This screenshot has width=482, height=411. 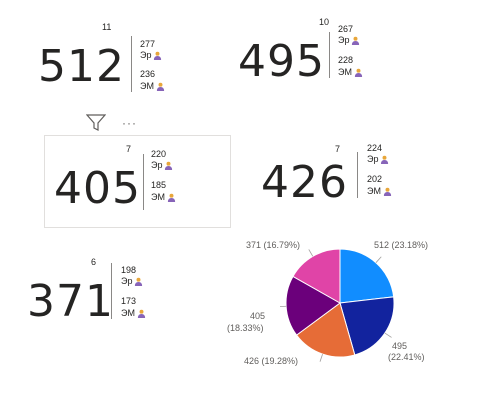 I want to click on focused-visual-frame, so click(x=137, y=181).